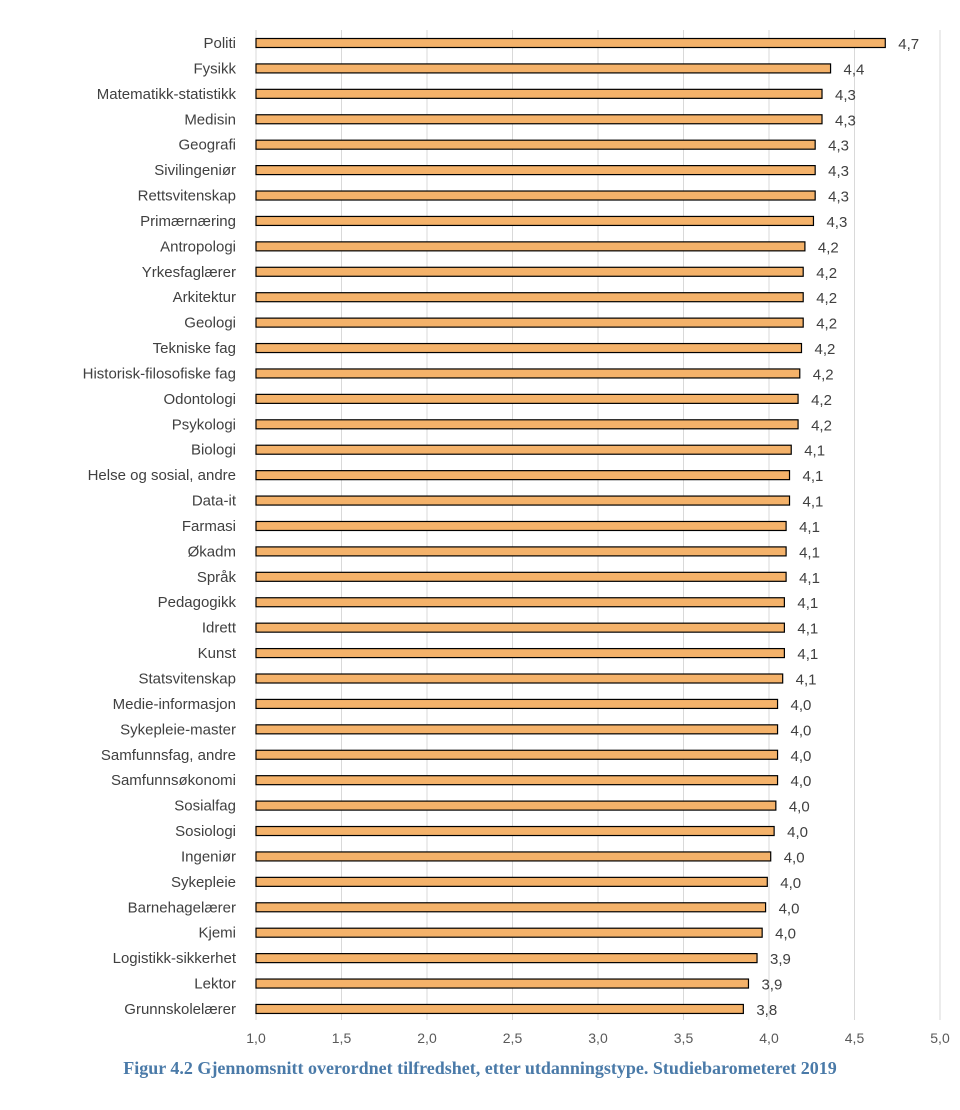  Describe the element at coordinates (180, 1009) in the screenshot. I see `category-label: Grunnskolelærer` at that location.